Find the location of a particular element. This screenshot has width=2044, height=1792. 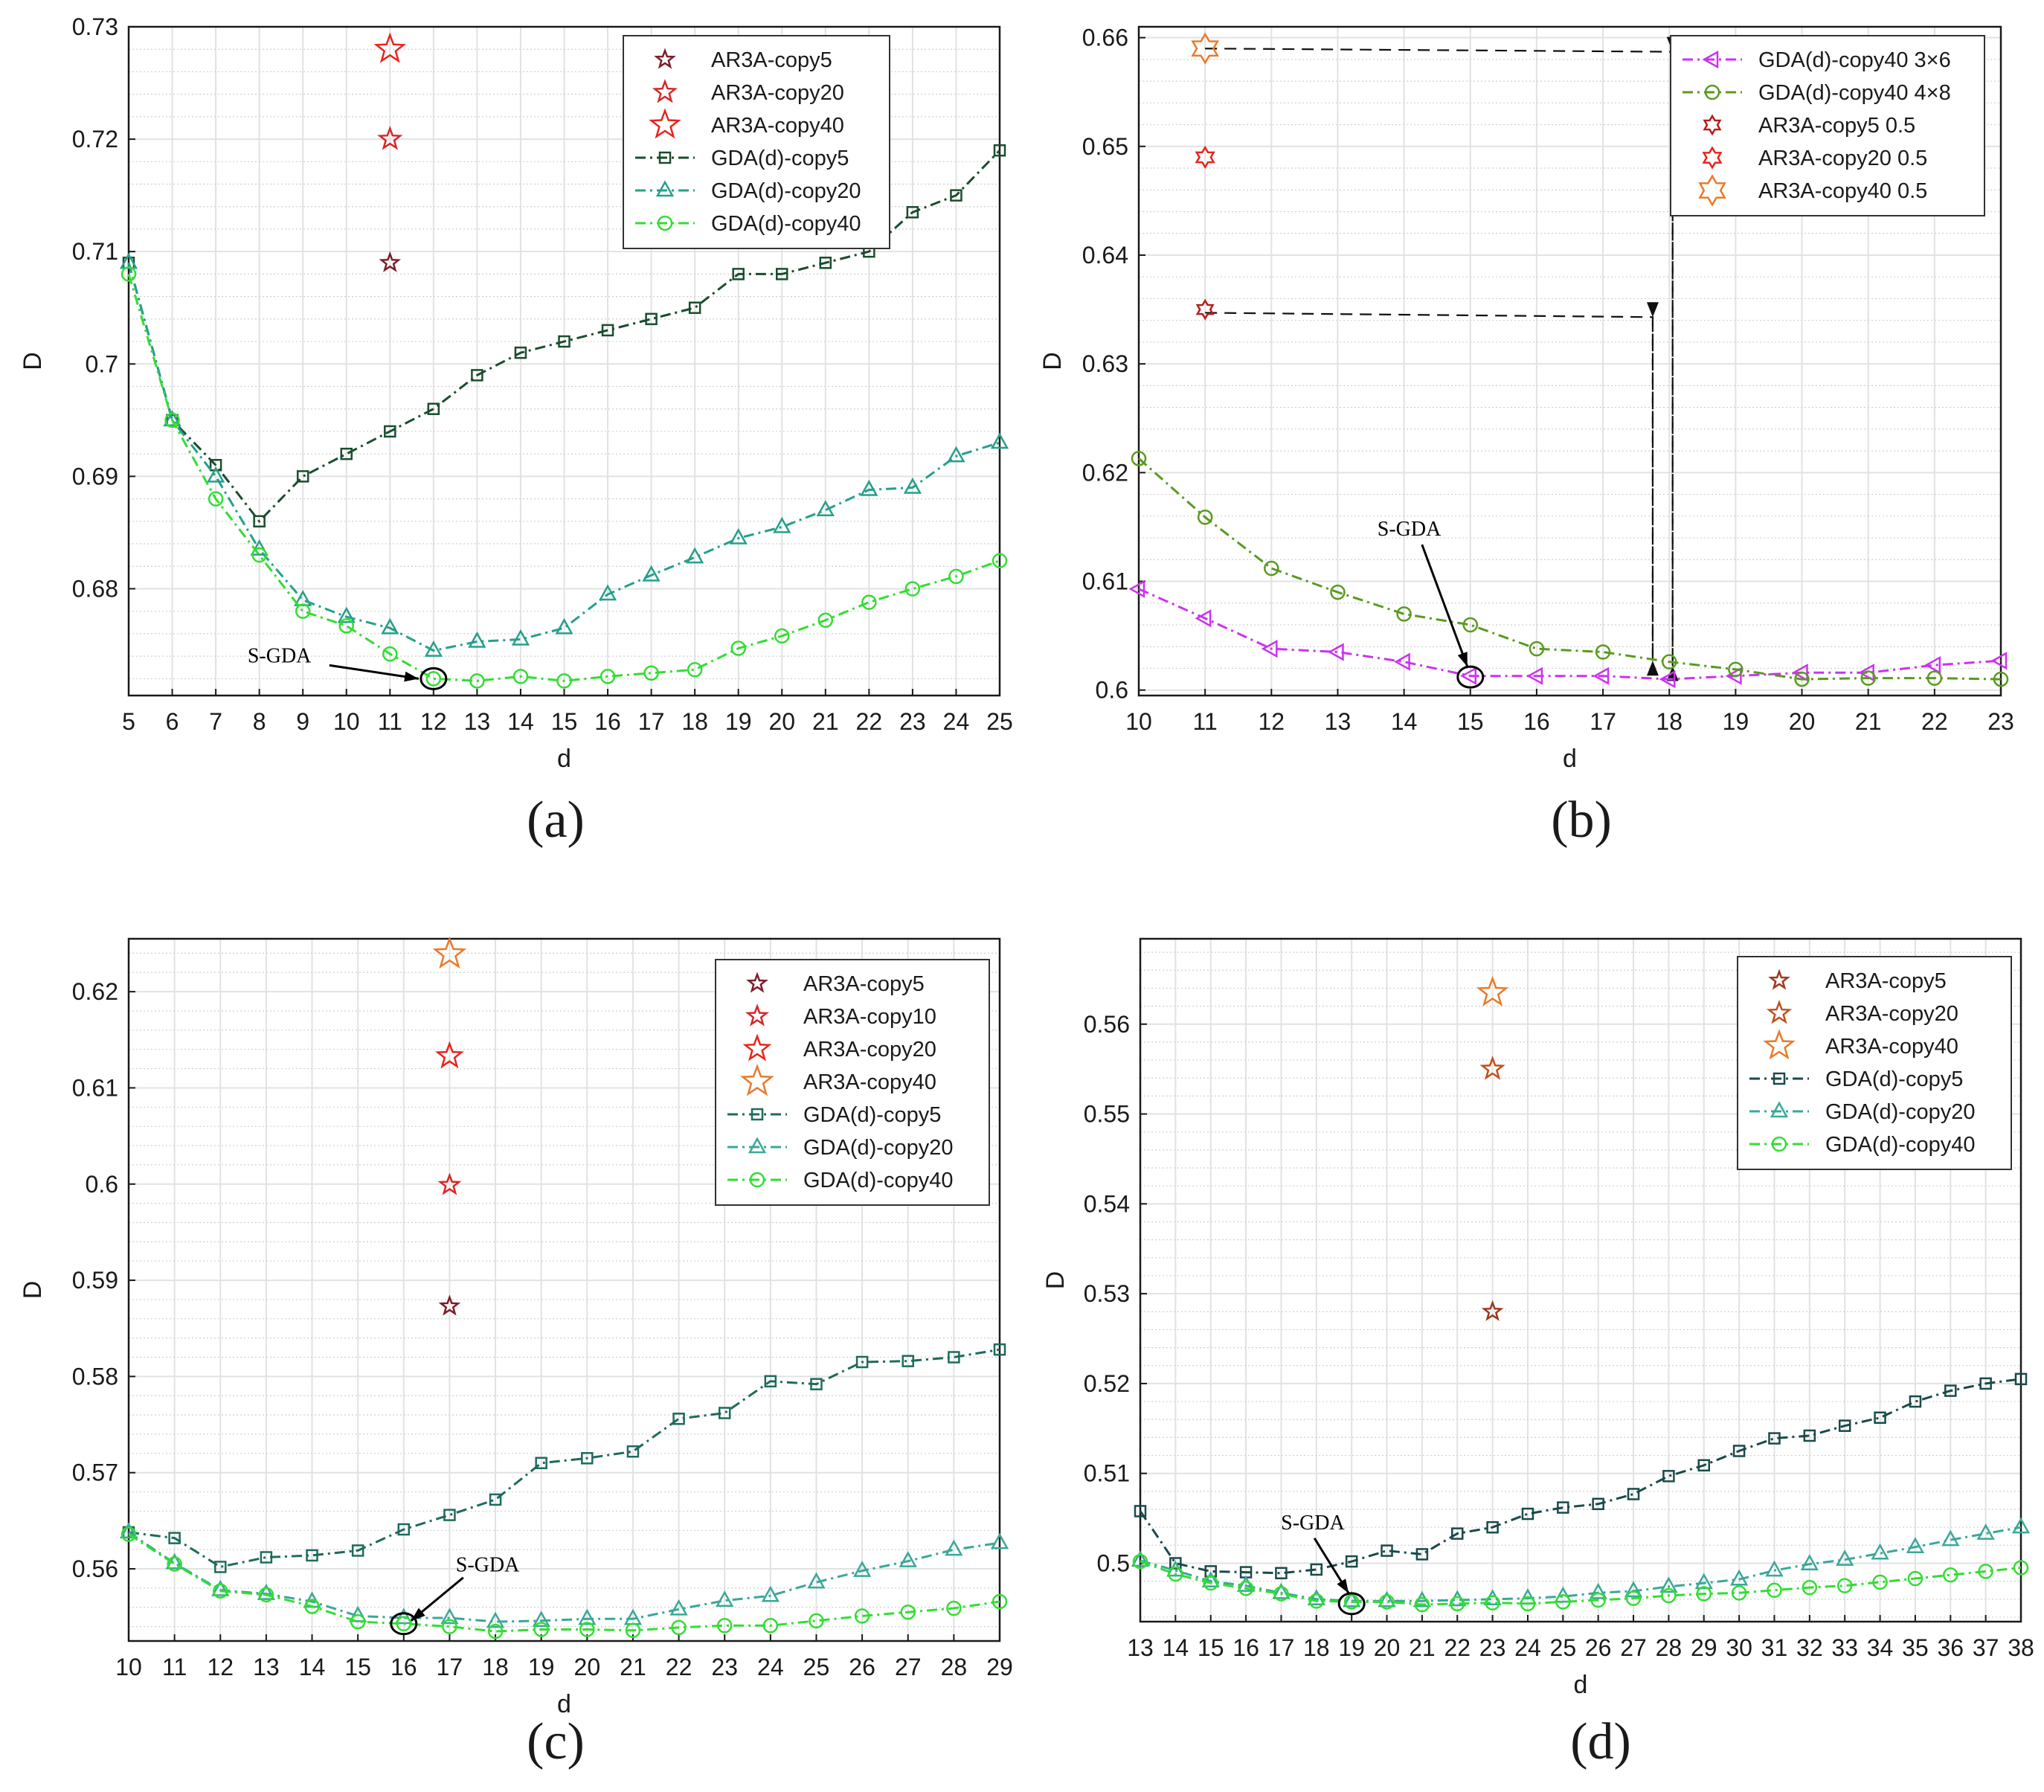

x-tick-label: 13 is located at coordinates (1338, 722).